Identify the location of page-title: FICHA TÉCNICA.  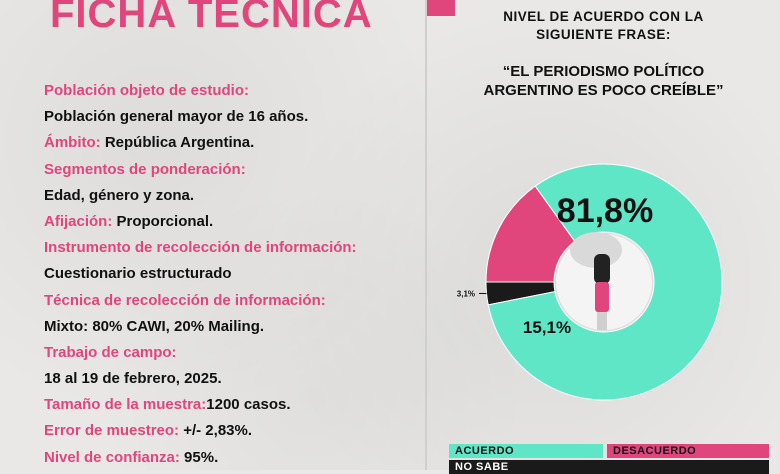
(211, 18).